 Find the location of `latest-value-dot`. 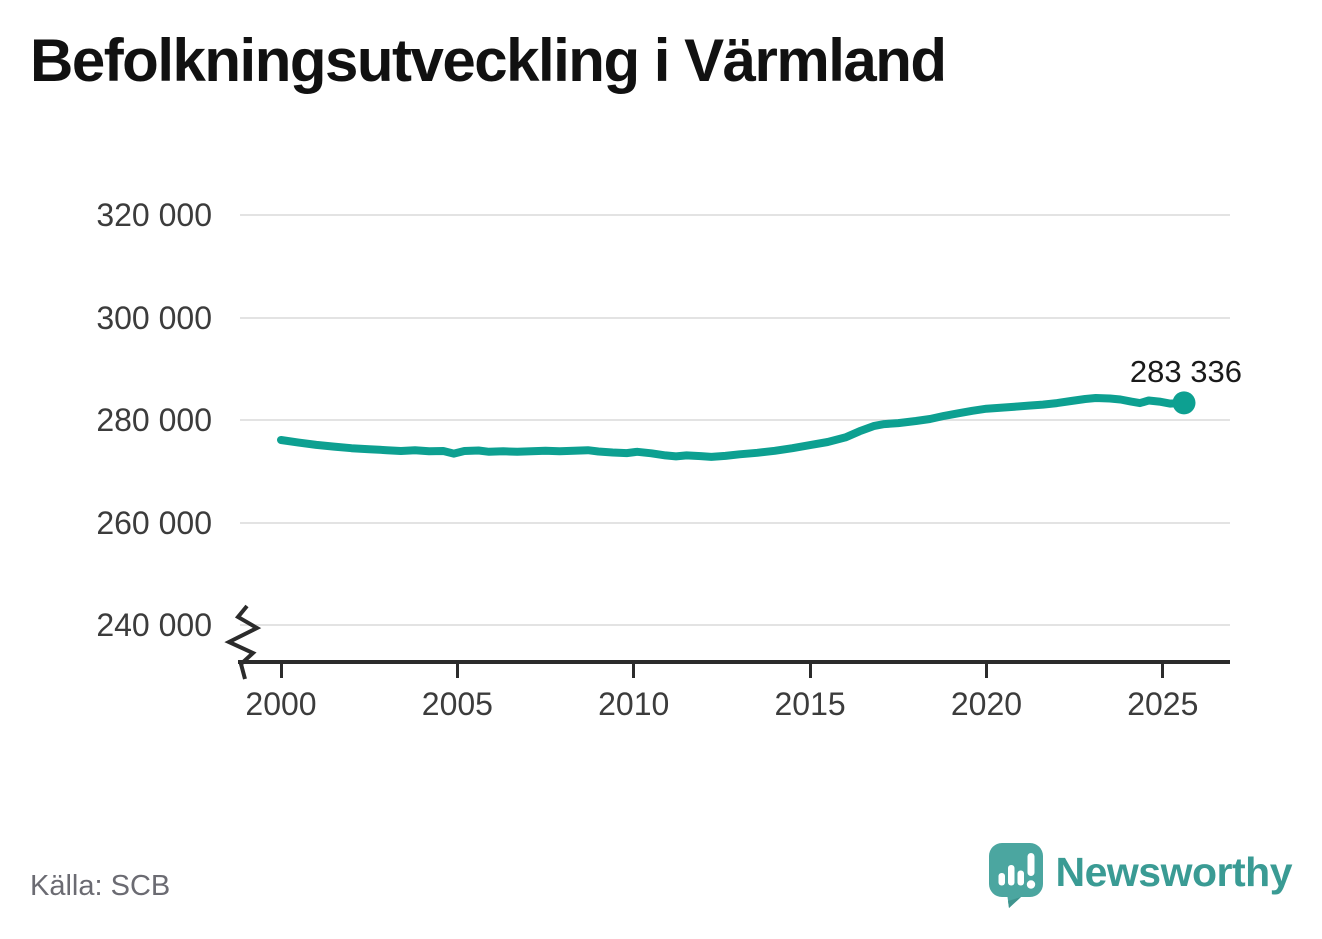

latest-value-dot is located at coordinates (1184, 403).